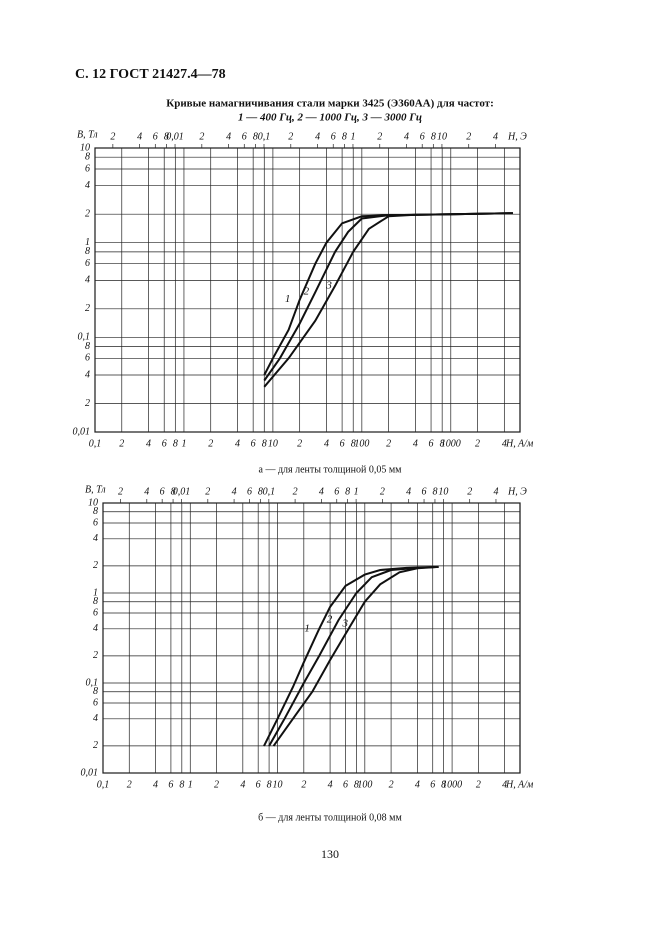 The width and height of the screenshot is (661, 936). What do you see at coordinates (517, 491) in the screenshot?
I see `x2-axis-label: H, Э` at bounding box center [517, 491].